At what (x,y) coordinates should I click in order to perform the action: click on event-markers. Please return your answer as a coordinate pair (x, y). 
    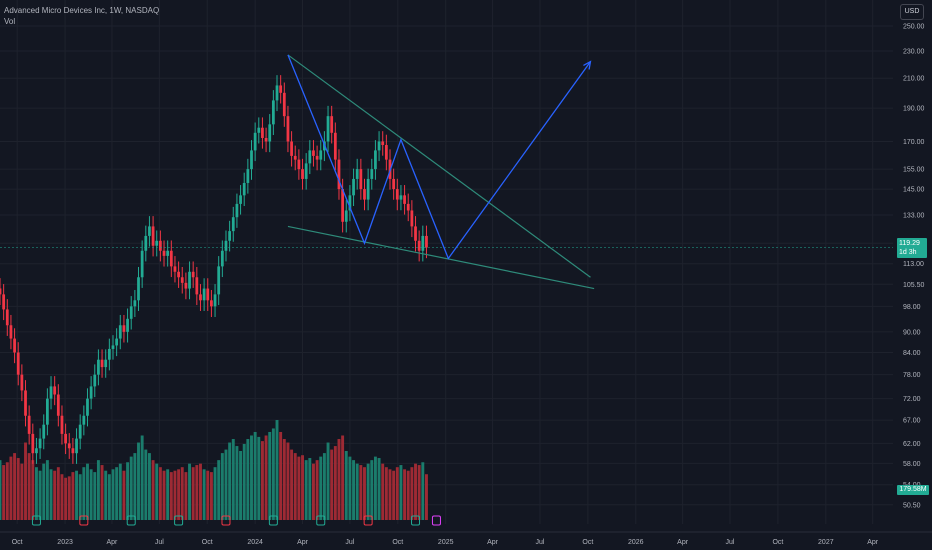
    Looking at the image, I should click on (236, 520).